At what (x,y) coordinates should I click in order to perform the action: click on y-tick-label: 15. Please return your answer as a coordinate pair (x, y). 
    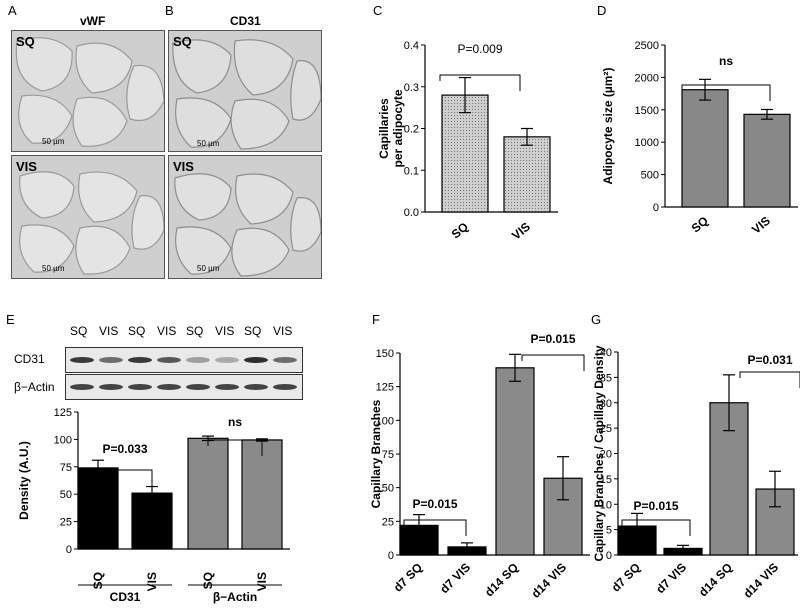
    Looking at the image, I should click on (606, 480).